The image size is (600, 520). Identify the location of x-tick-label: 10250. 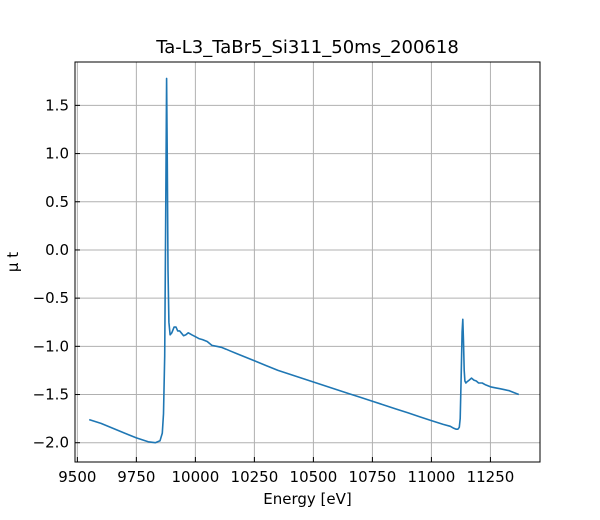
(255, 477).